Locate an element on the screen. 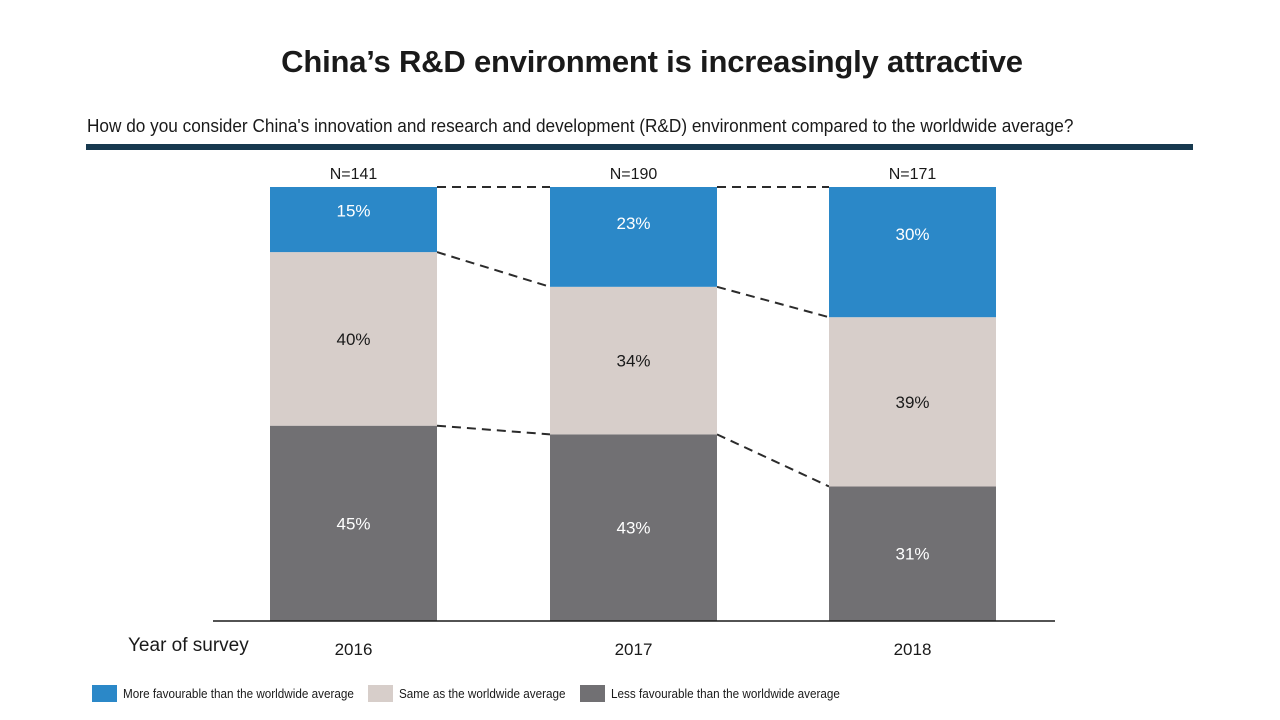  segment-value-label: 34% is located at coordinates (633, 361).